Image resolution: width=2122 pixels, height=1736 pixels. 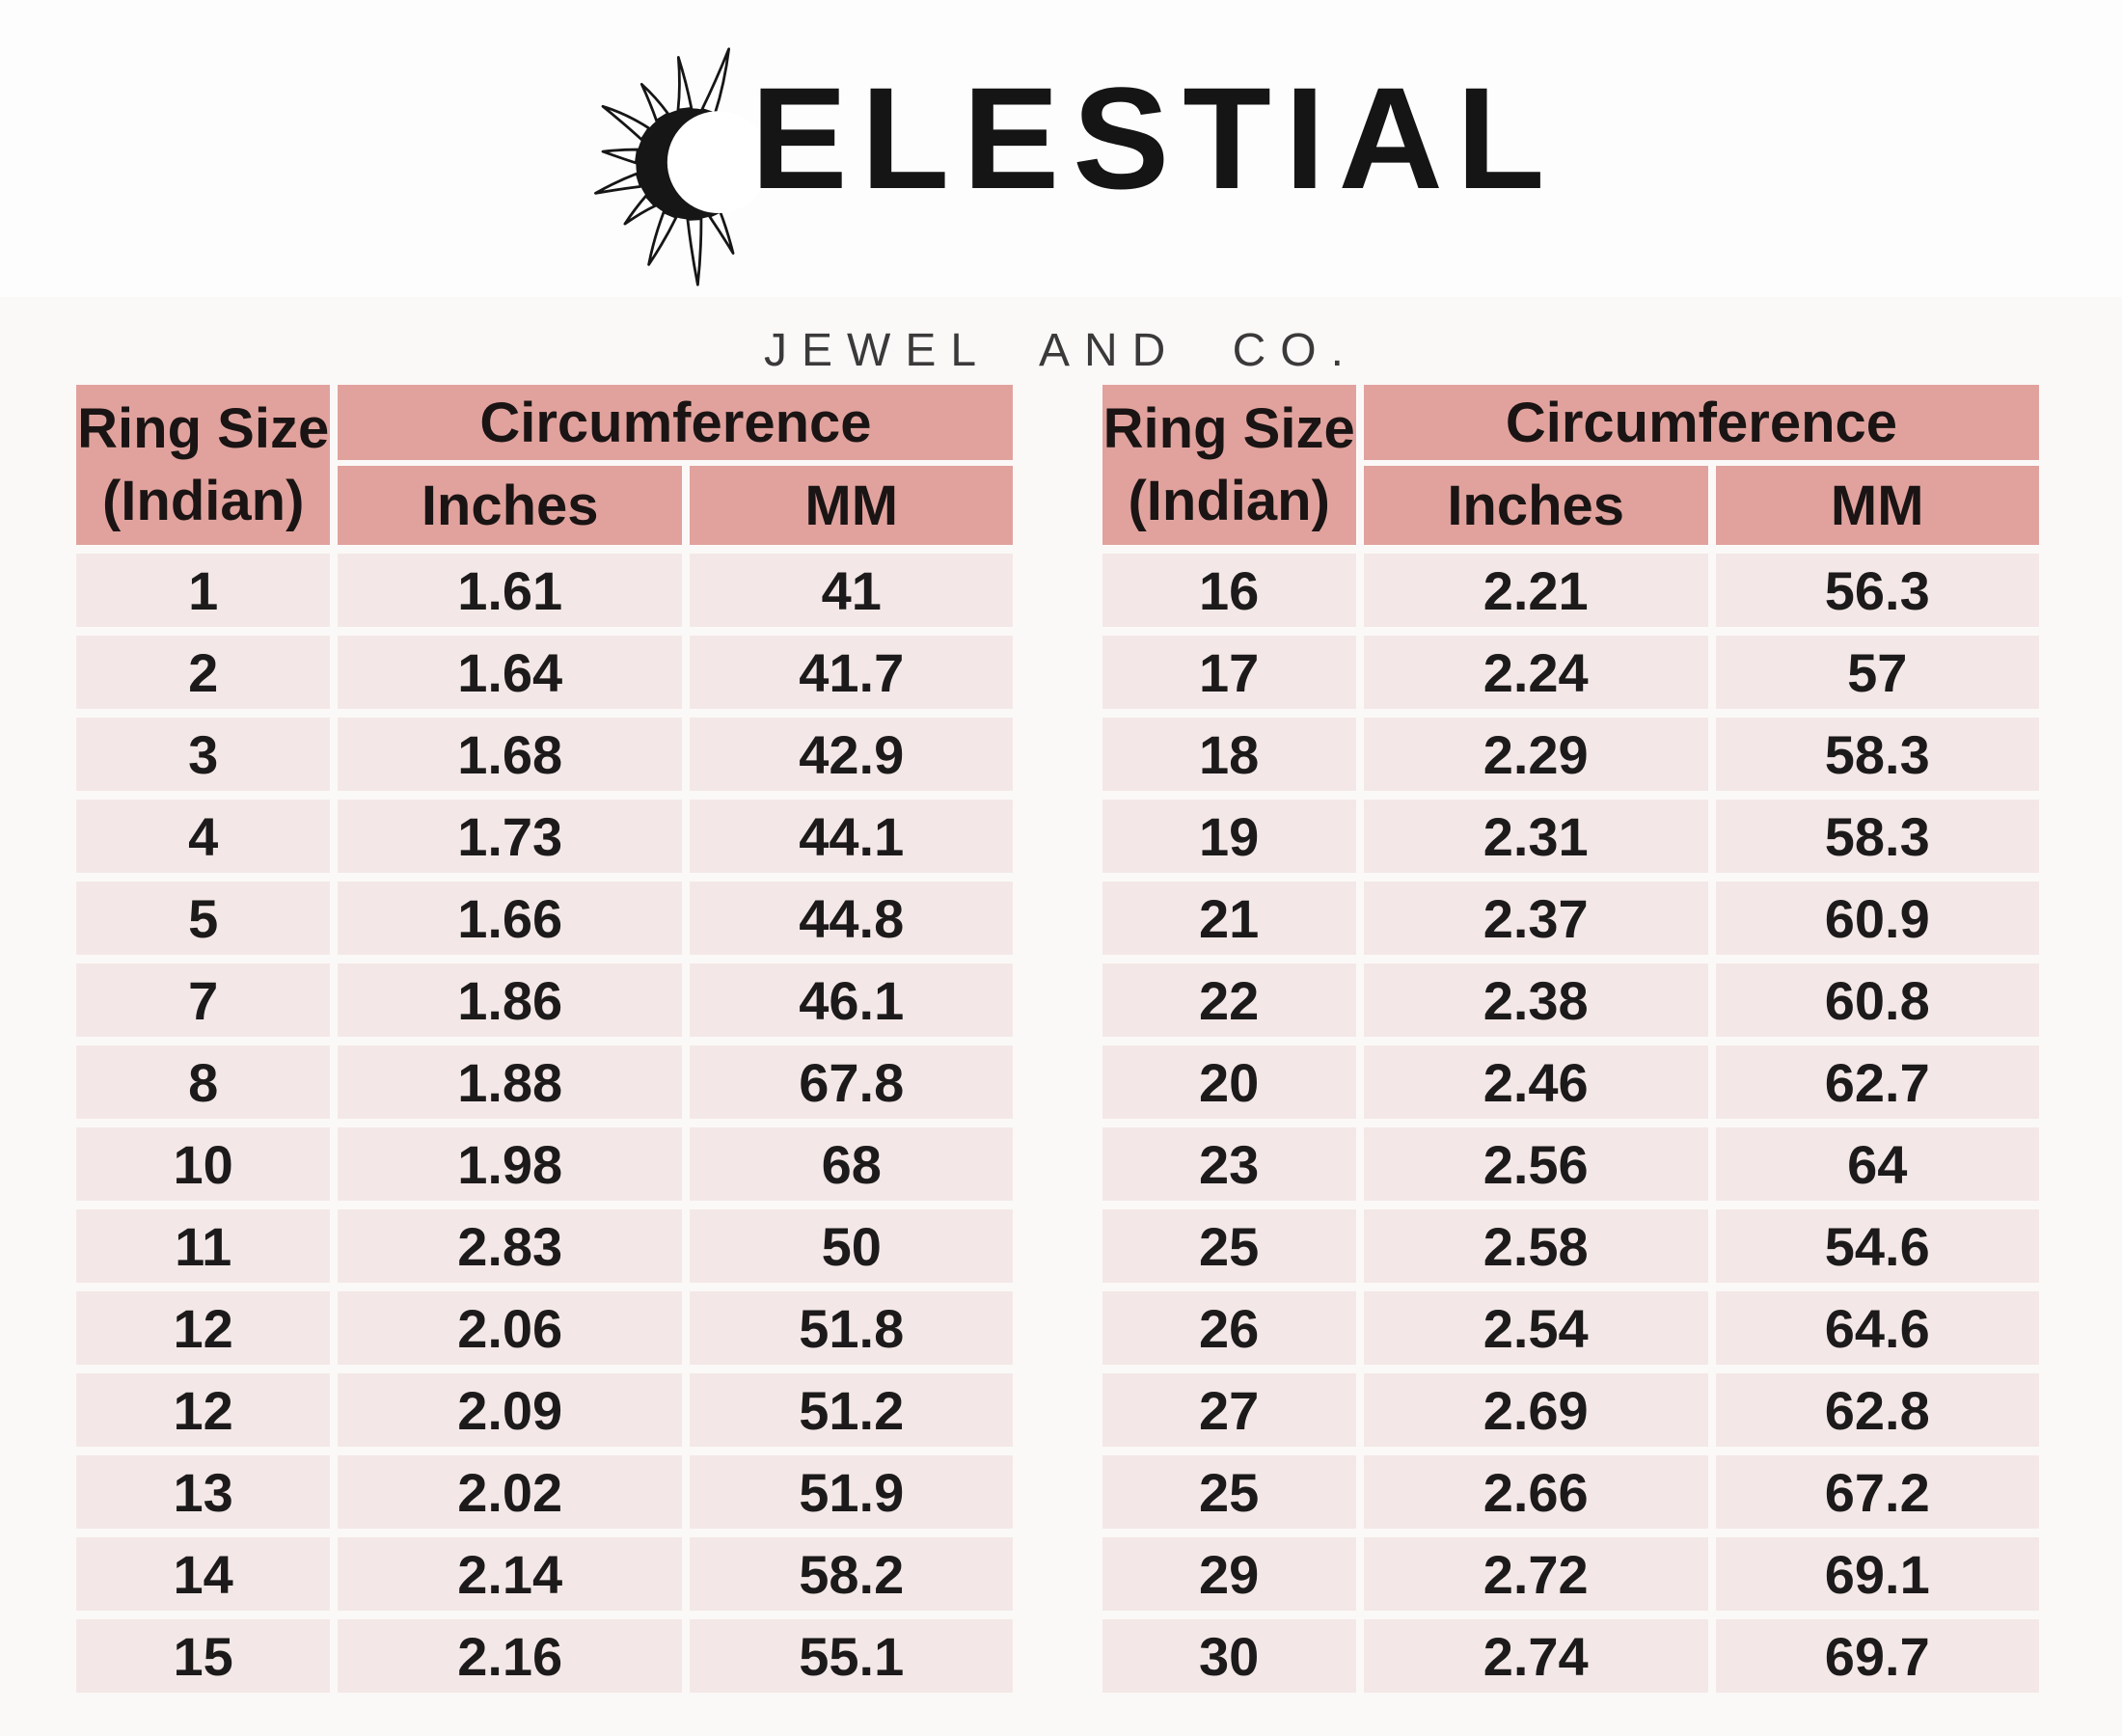 What do you see at coordinates (545, 1328) in the screenshot?
I see `table-row: 12 2.06 51.8` at bounding box center [545, 1328].